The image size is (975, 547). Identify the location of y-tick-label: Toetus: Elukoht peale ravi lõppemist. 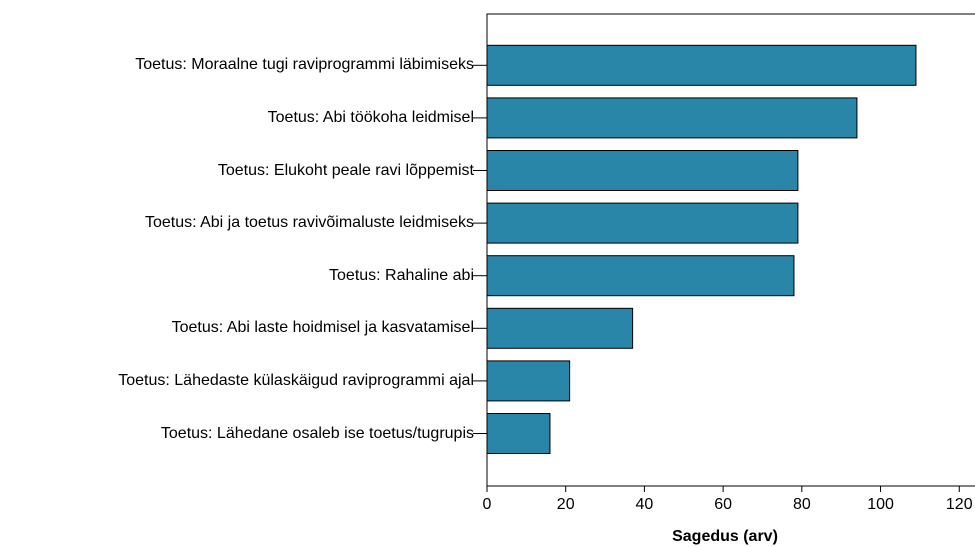
(345, 170).